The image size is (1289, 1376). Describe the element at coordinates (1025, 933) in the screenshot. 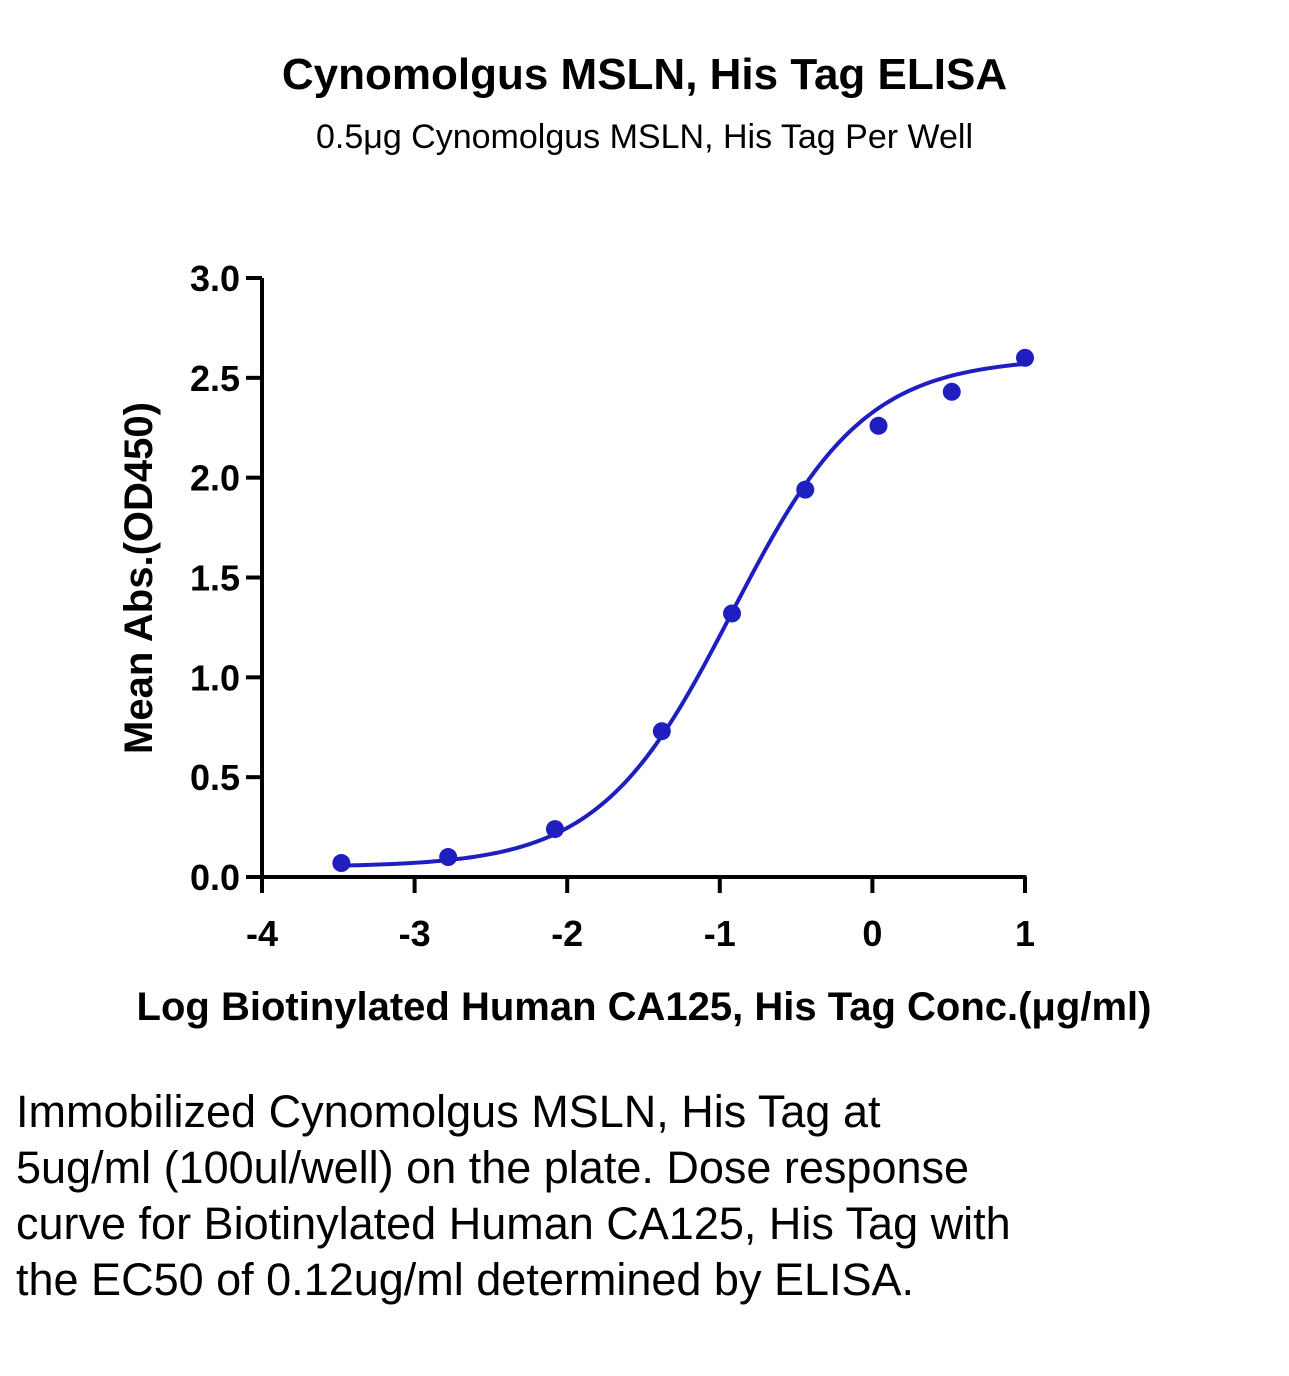

I see `x-tick-label: 1` at that location.